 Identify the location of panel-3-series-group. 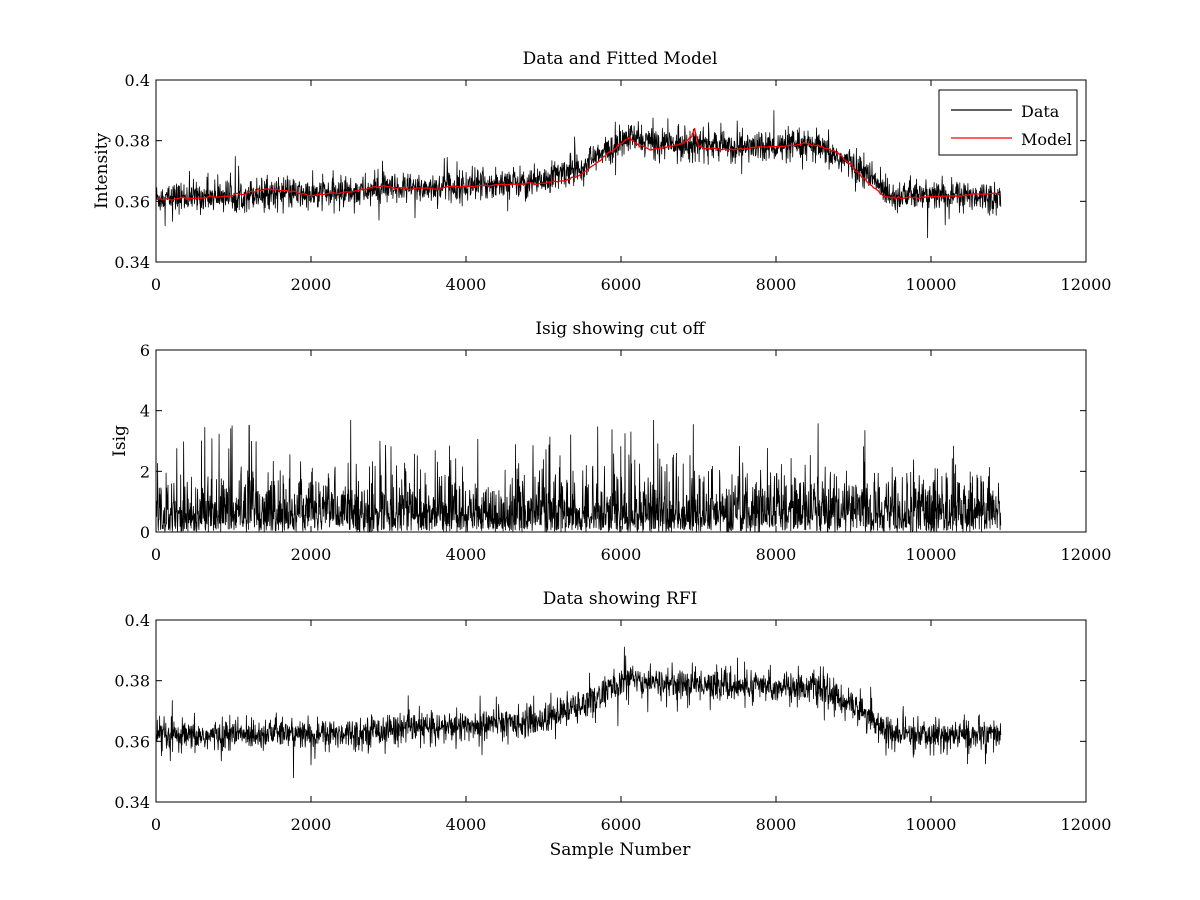
(579, 712).